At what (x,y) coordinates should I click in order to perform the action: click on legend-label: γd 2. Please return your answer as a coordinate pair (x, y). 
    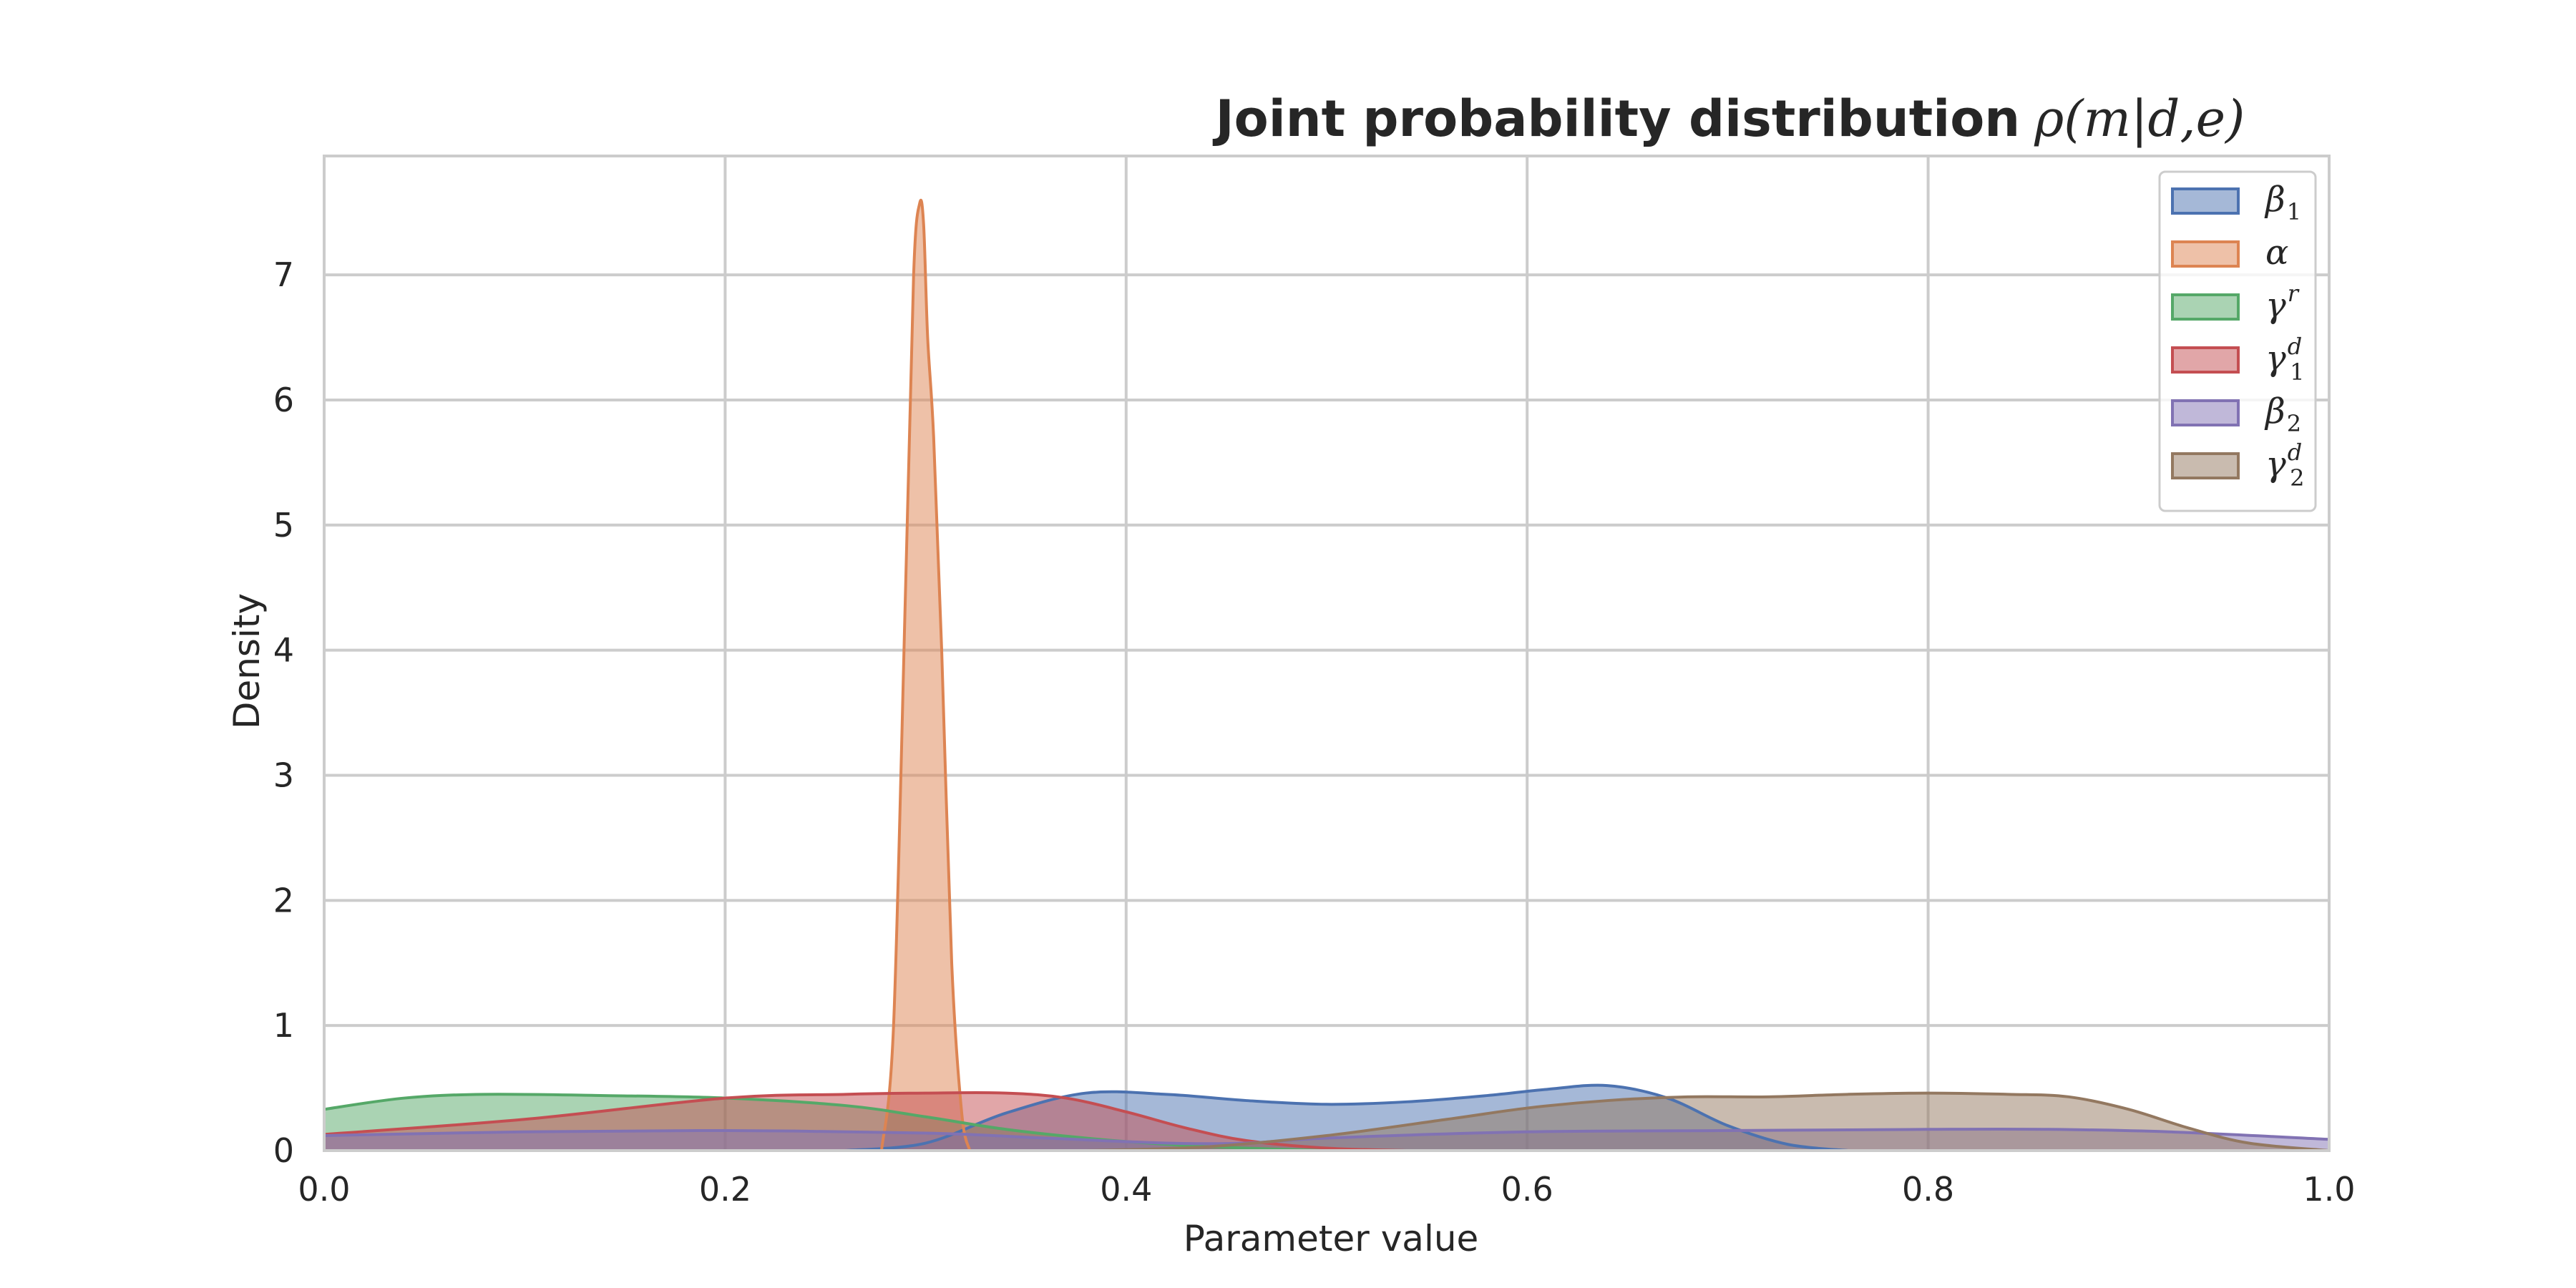
    Looking at the image, I should click on (2285, 465).